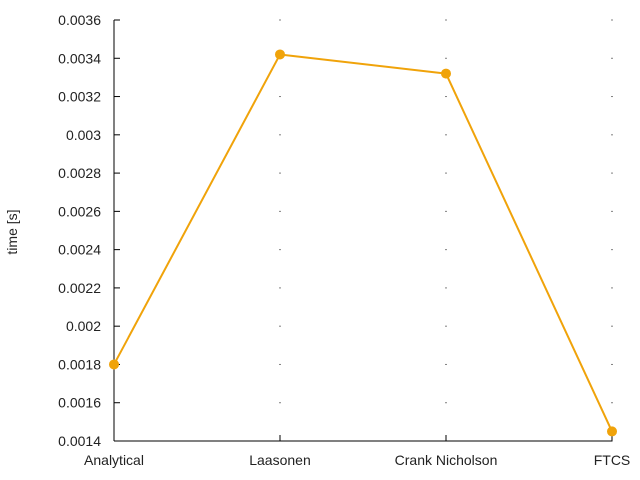 This screenshot has width=640, height=480. I want to click on x-tick-label: Analytical, so click(114, 460).